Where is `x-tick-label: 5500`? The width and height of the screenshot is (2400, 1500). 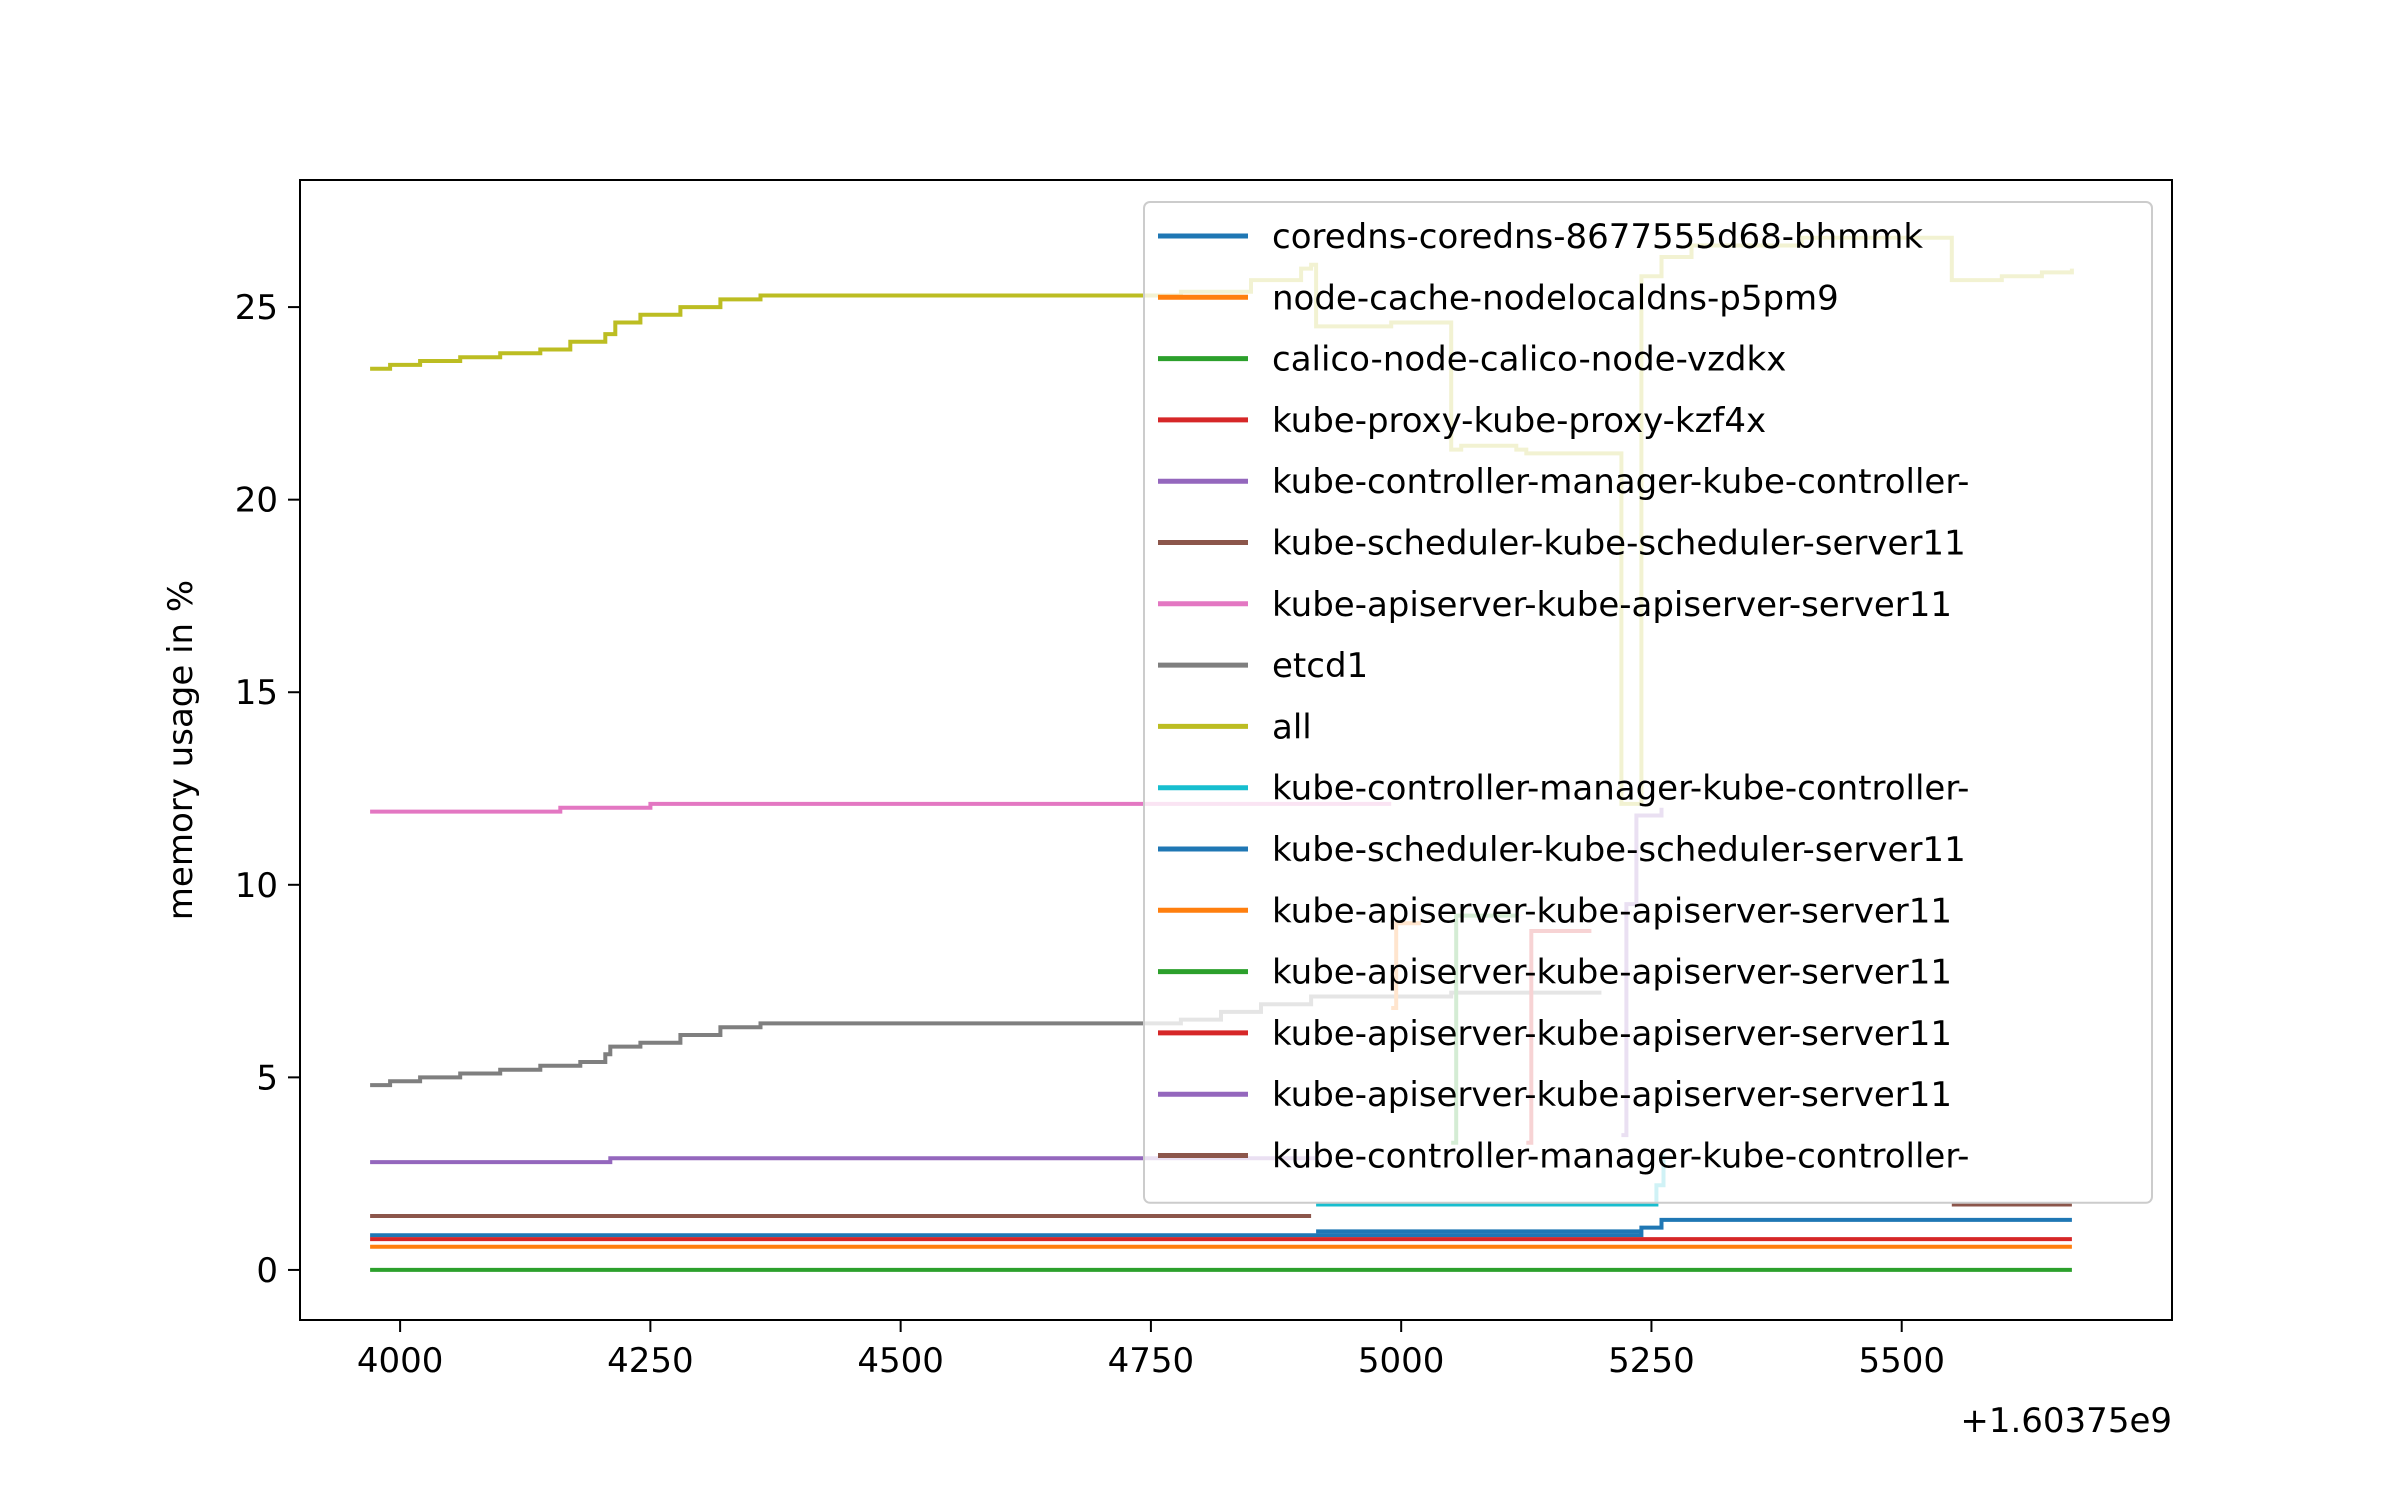
x-tick-label: 5500 is located at coordinates (1901, 1361).